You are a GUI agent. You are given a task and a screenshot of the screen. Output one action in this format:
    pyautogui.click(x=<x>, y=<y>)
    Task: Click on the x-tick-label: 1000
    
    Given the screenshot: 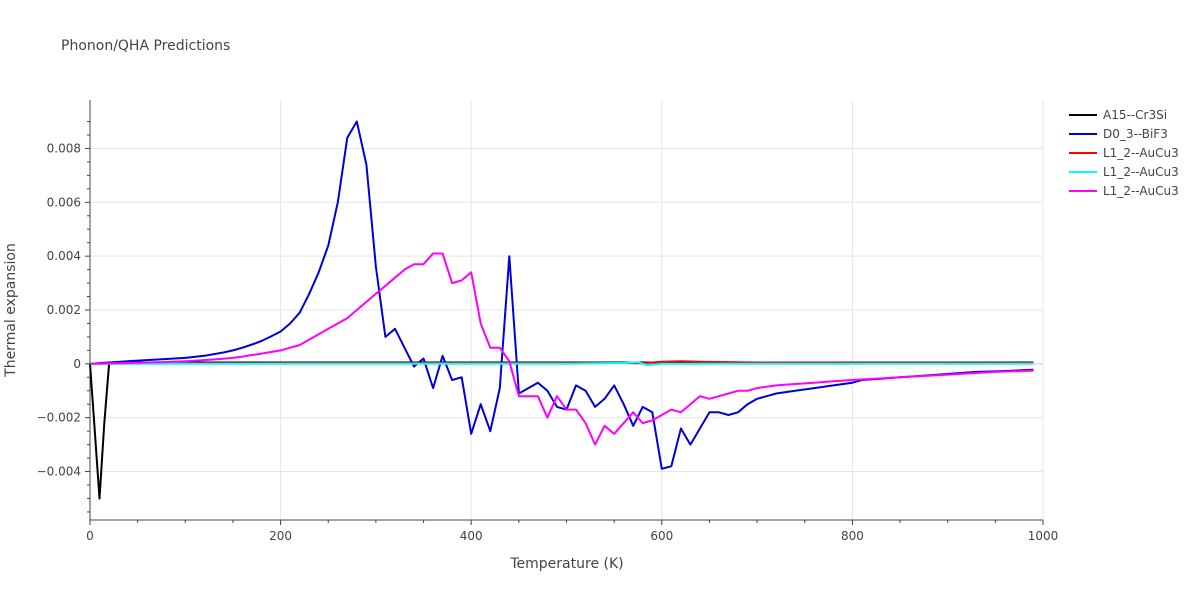 What is the action you would take?
    pyautogui.click(x=1043, y=536)
    